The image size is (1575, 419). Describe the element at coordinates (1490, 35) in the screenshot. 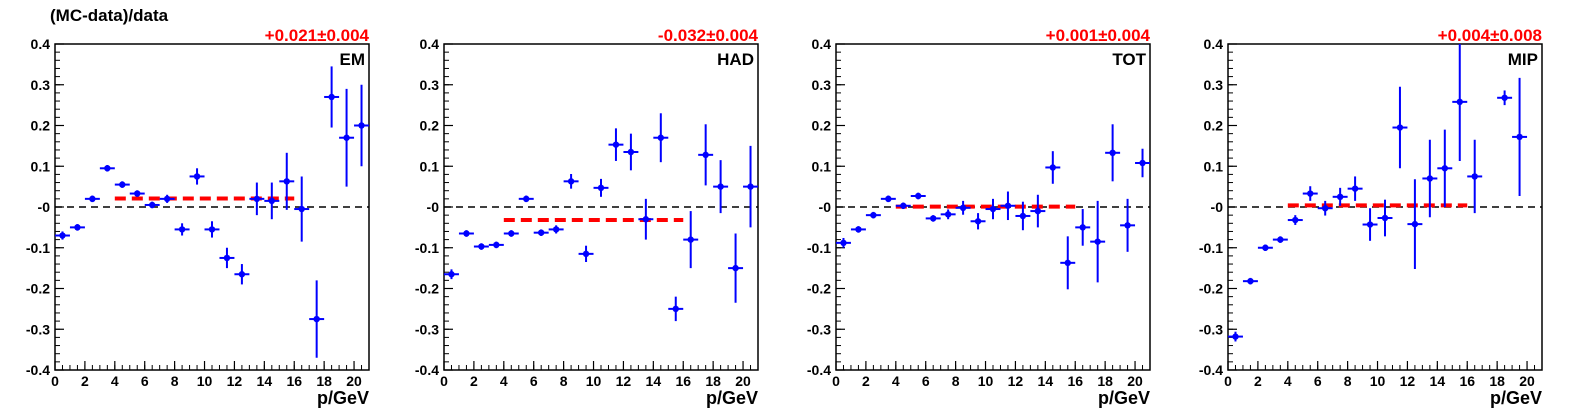

I see `fit-result: +0.004±0.008` at that location.